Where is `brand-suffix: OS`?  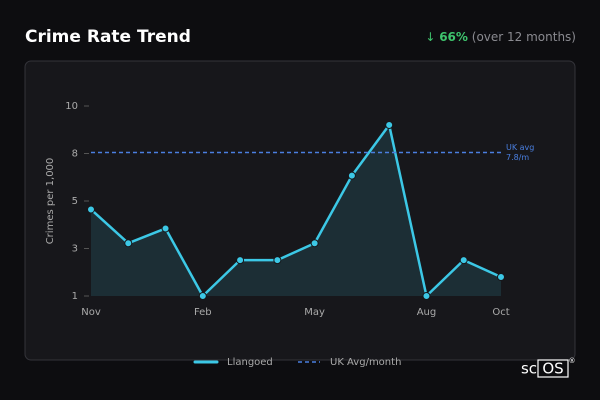 brand-suffix: OS is located at coordinates (552, 369).